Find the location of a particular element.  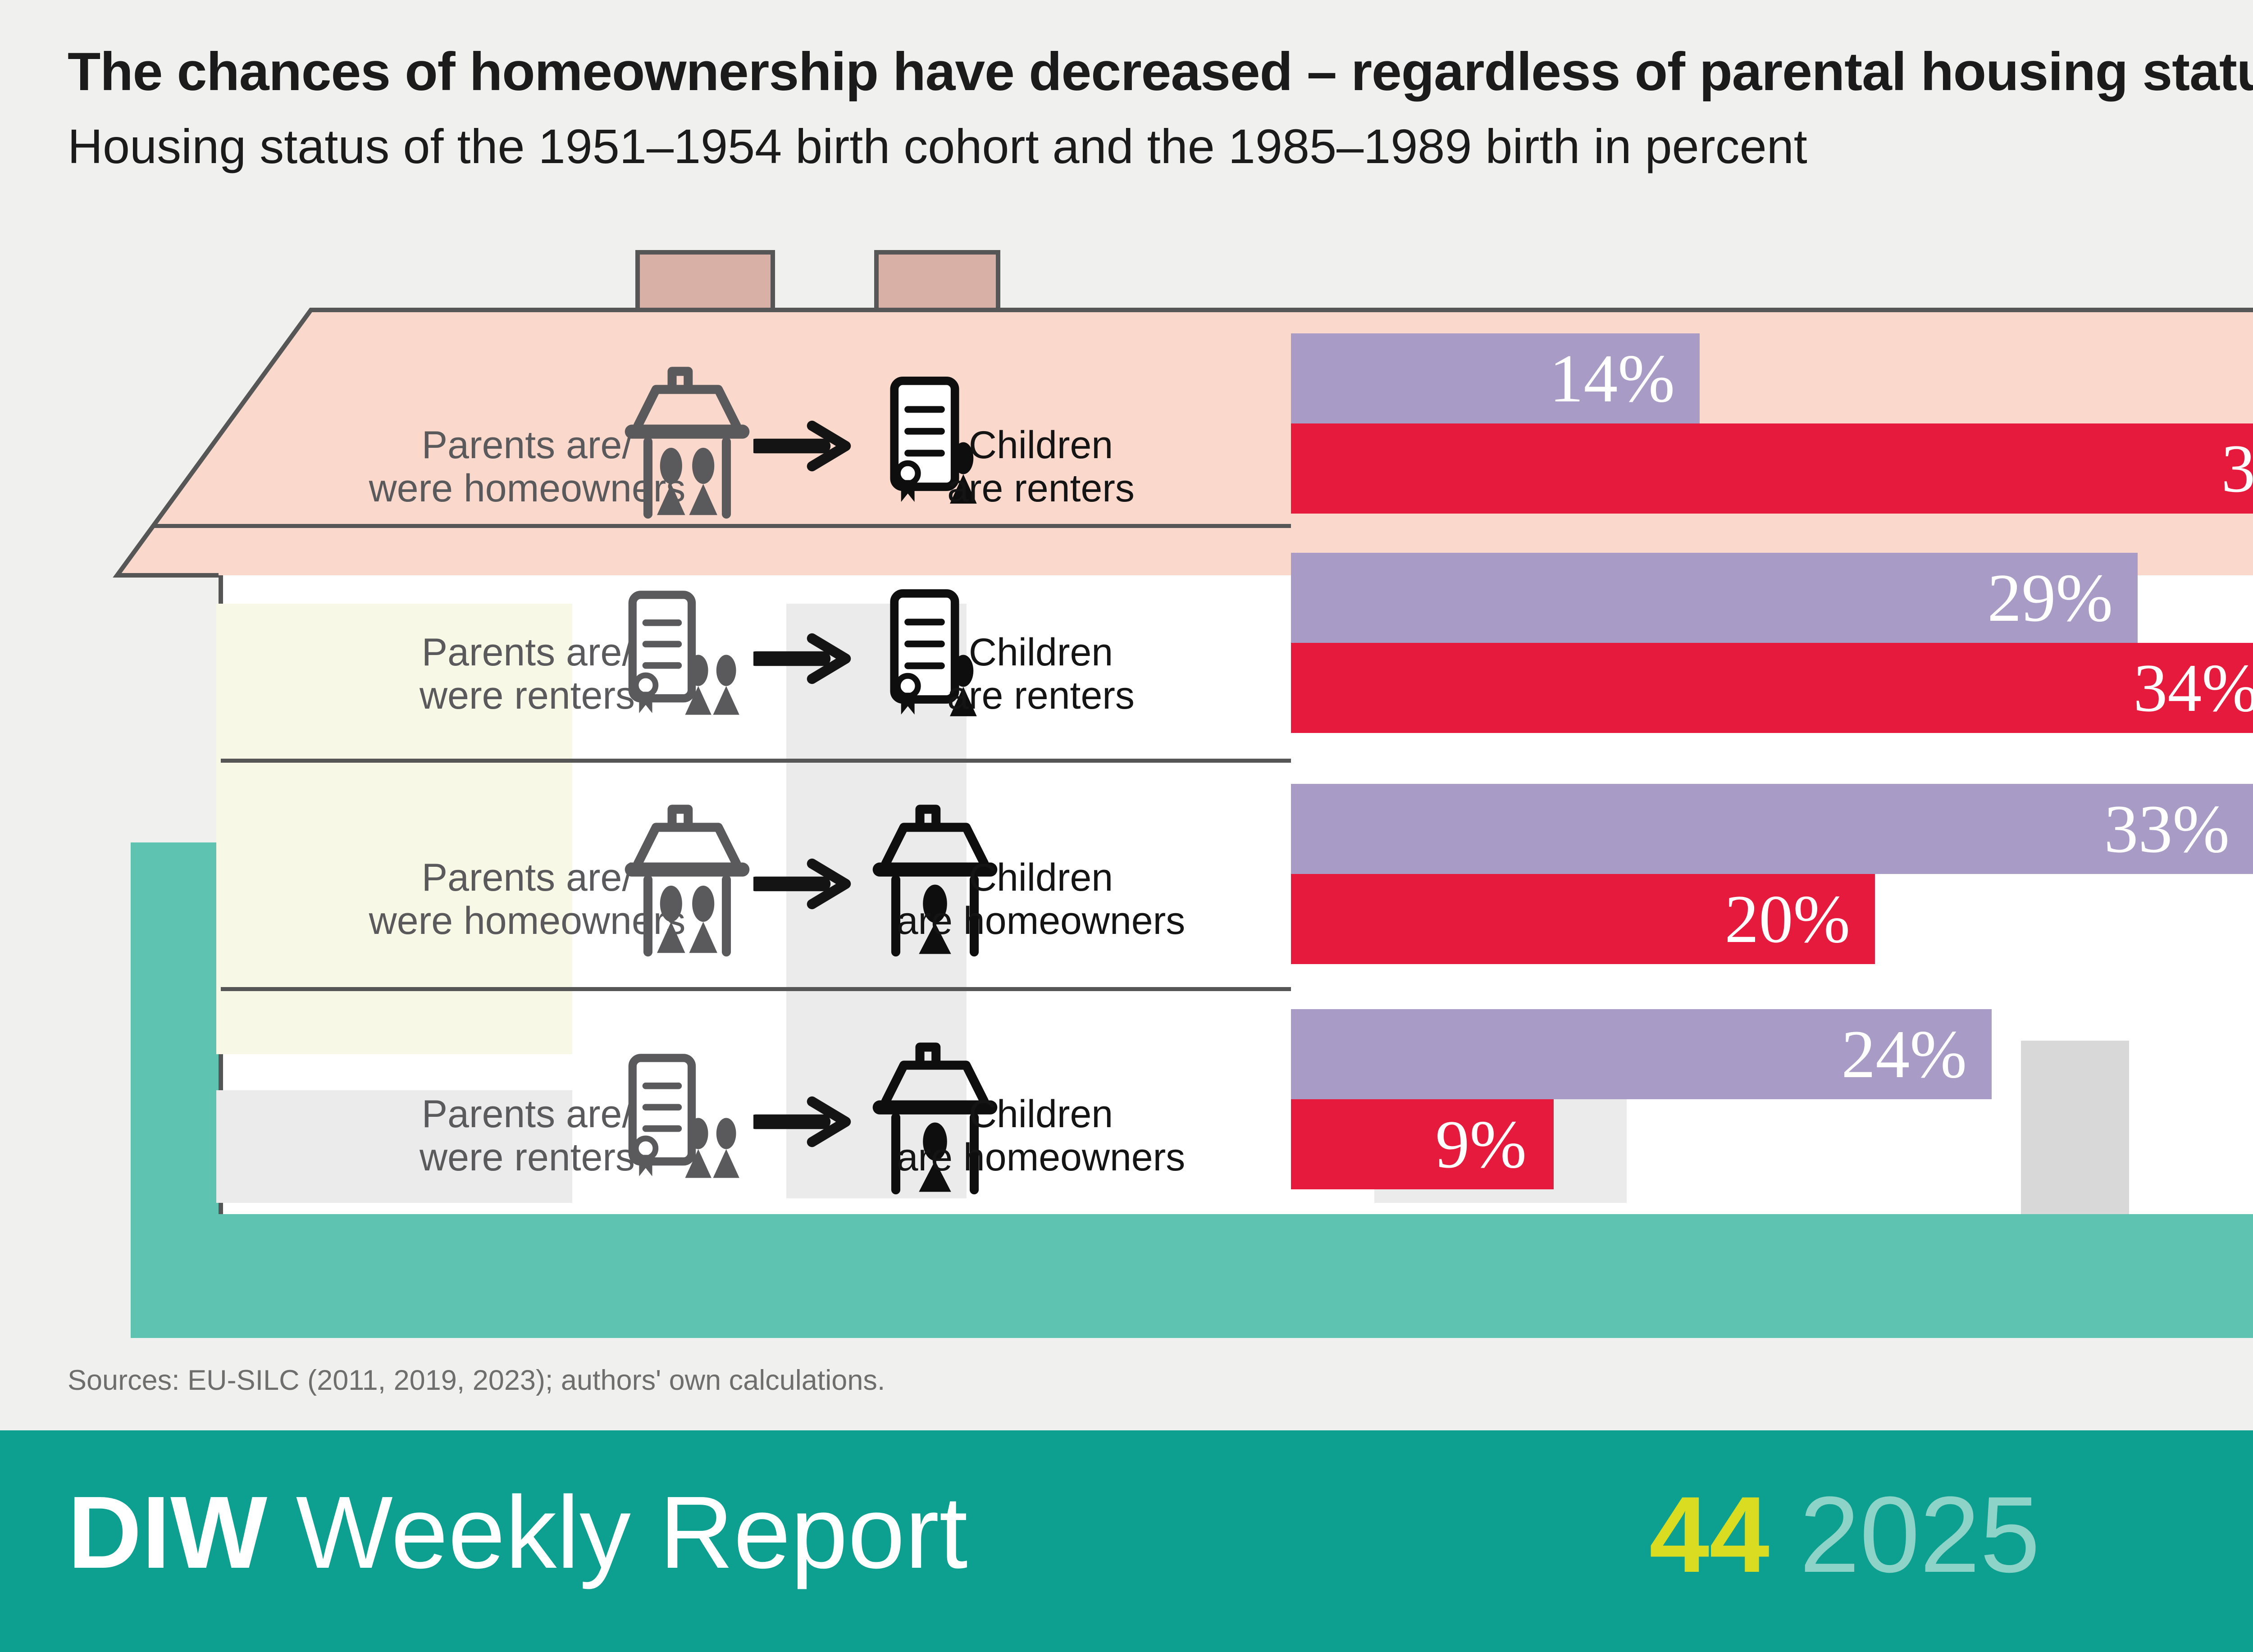

bar-value: 20% is located at coordinates (1787, 919).